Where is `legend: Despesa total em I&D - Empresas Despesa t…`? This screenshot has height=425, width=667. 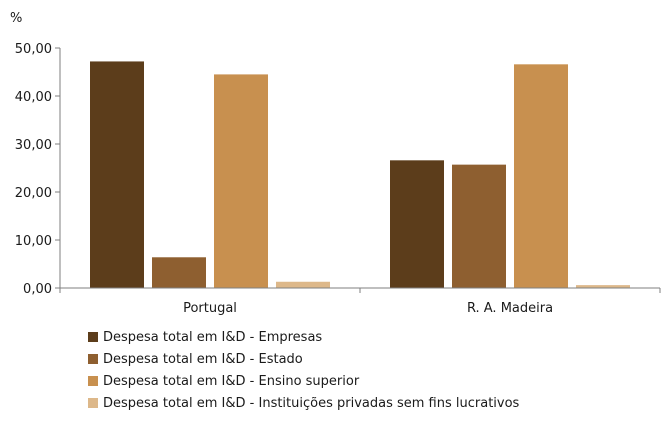
legend: Despesa total em I&D - Empresas Despesa t… is located at coordinates (303, 370).